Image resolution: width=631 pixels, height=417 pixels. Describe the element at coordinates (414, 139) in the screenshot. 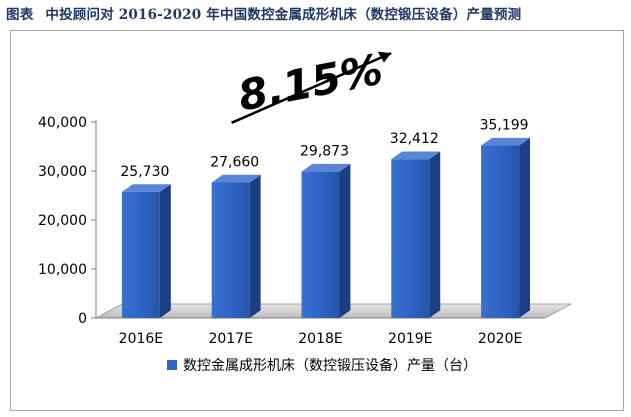

I see `data-label: 32,412` at that location.